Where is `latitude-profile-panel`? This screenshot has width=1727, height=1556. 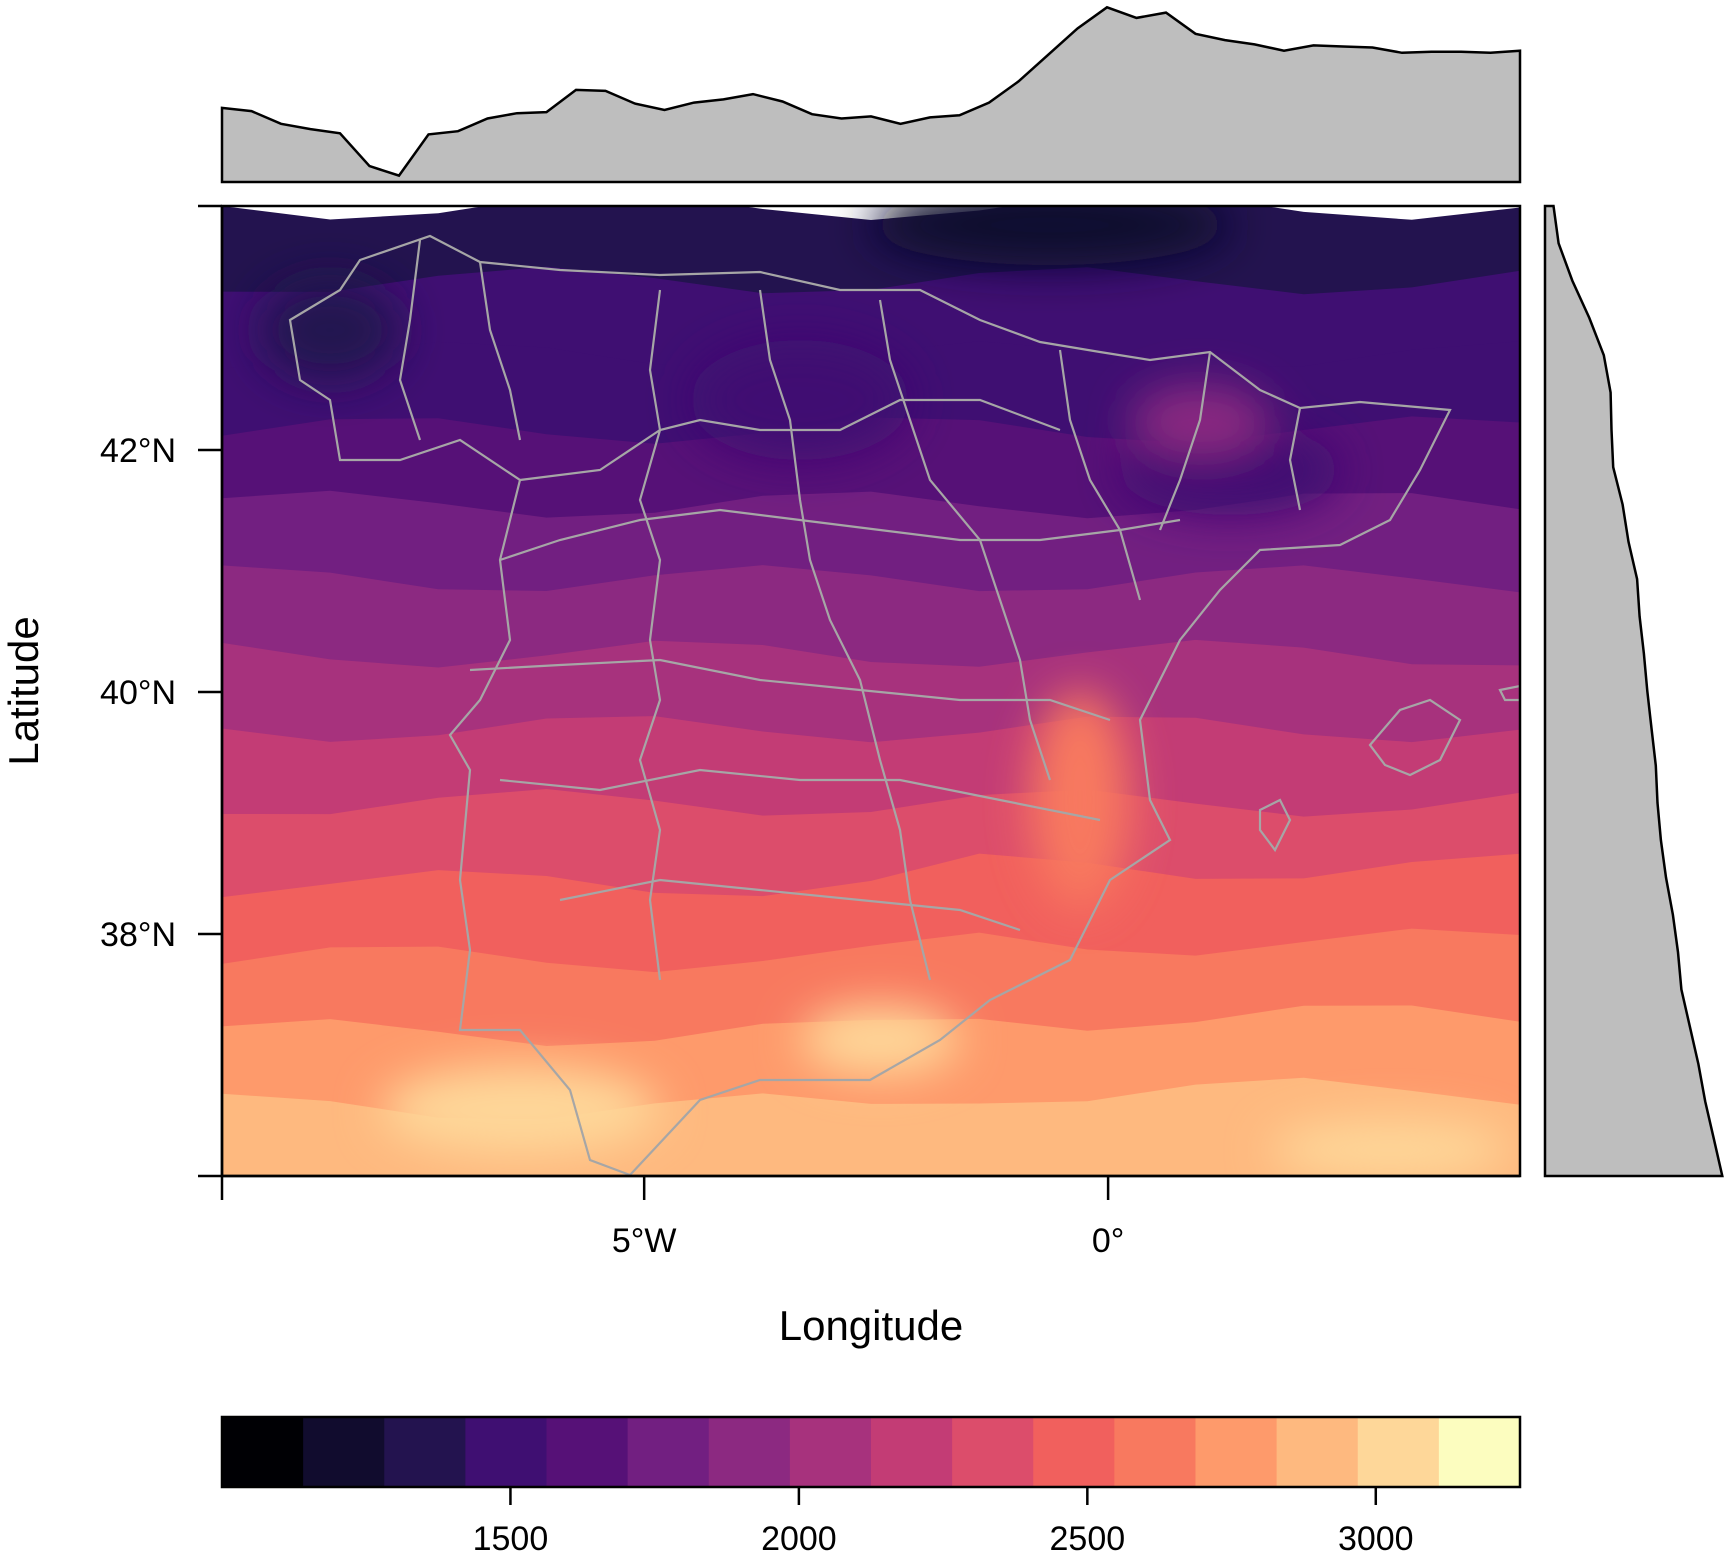
latitude-profile-panel is located at coordinates (1633, 691).